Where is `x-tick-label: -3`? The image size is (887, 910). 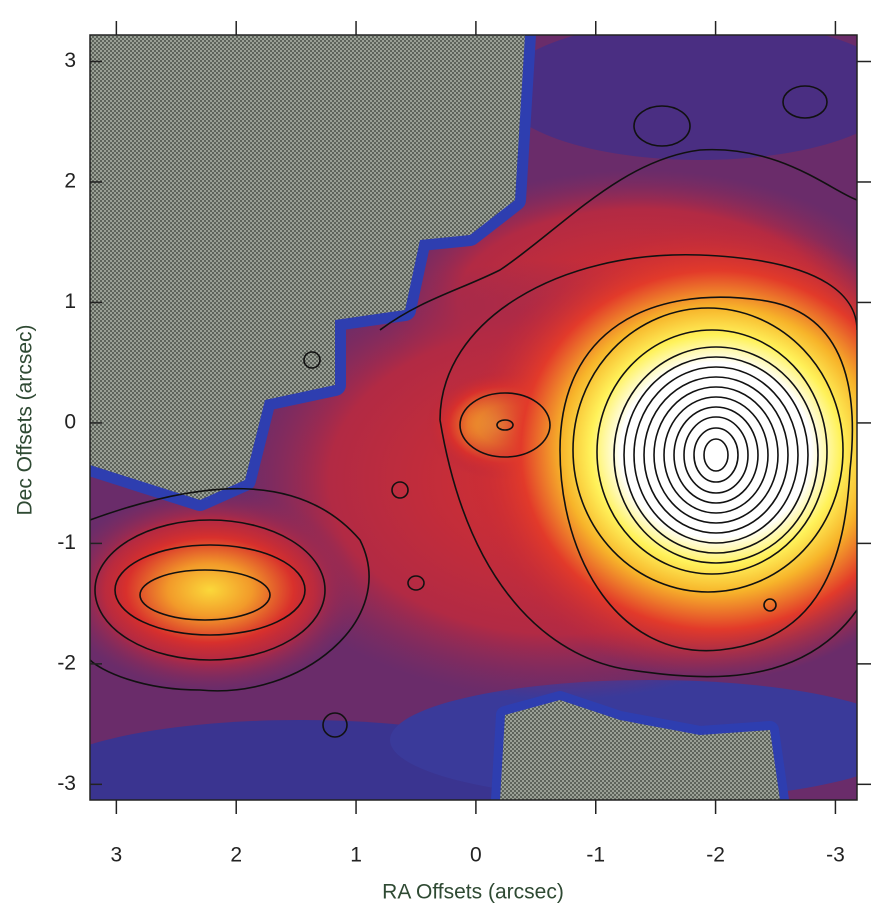
x-tick-label: -3 is located at coordinates (835, 855).